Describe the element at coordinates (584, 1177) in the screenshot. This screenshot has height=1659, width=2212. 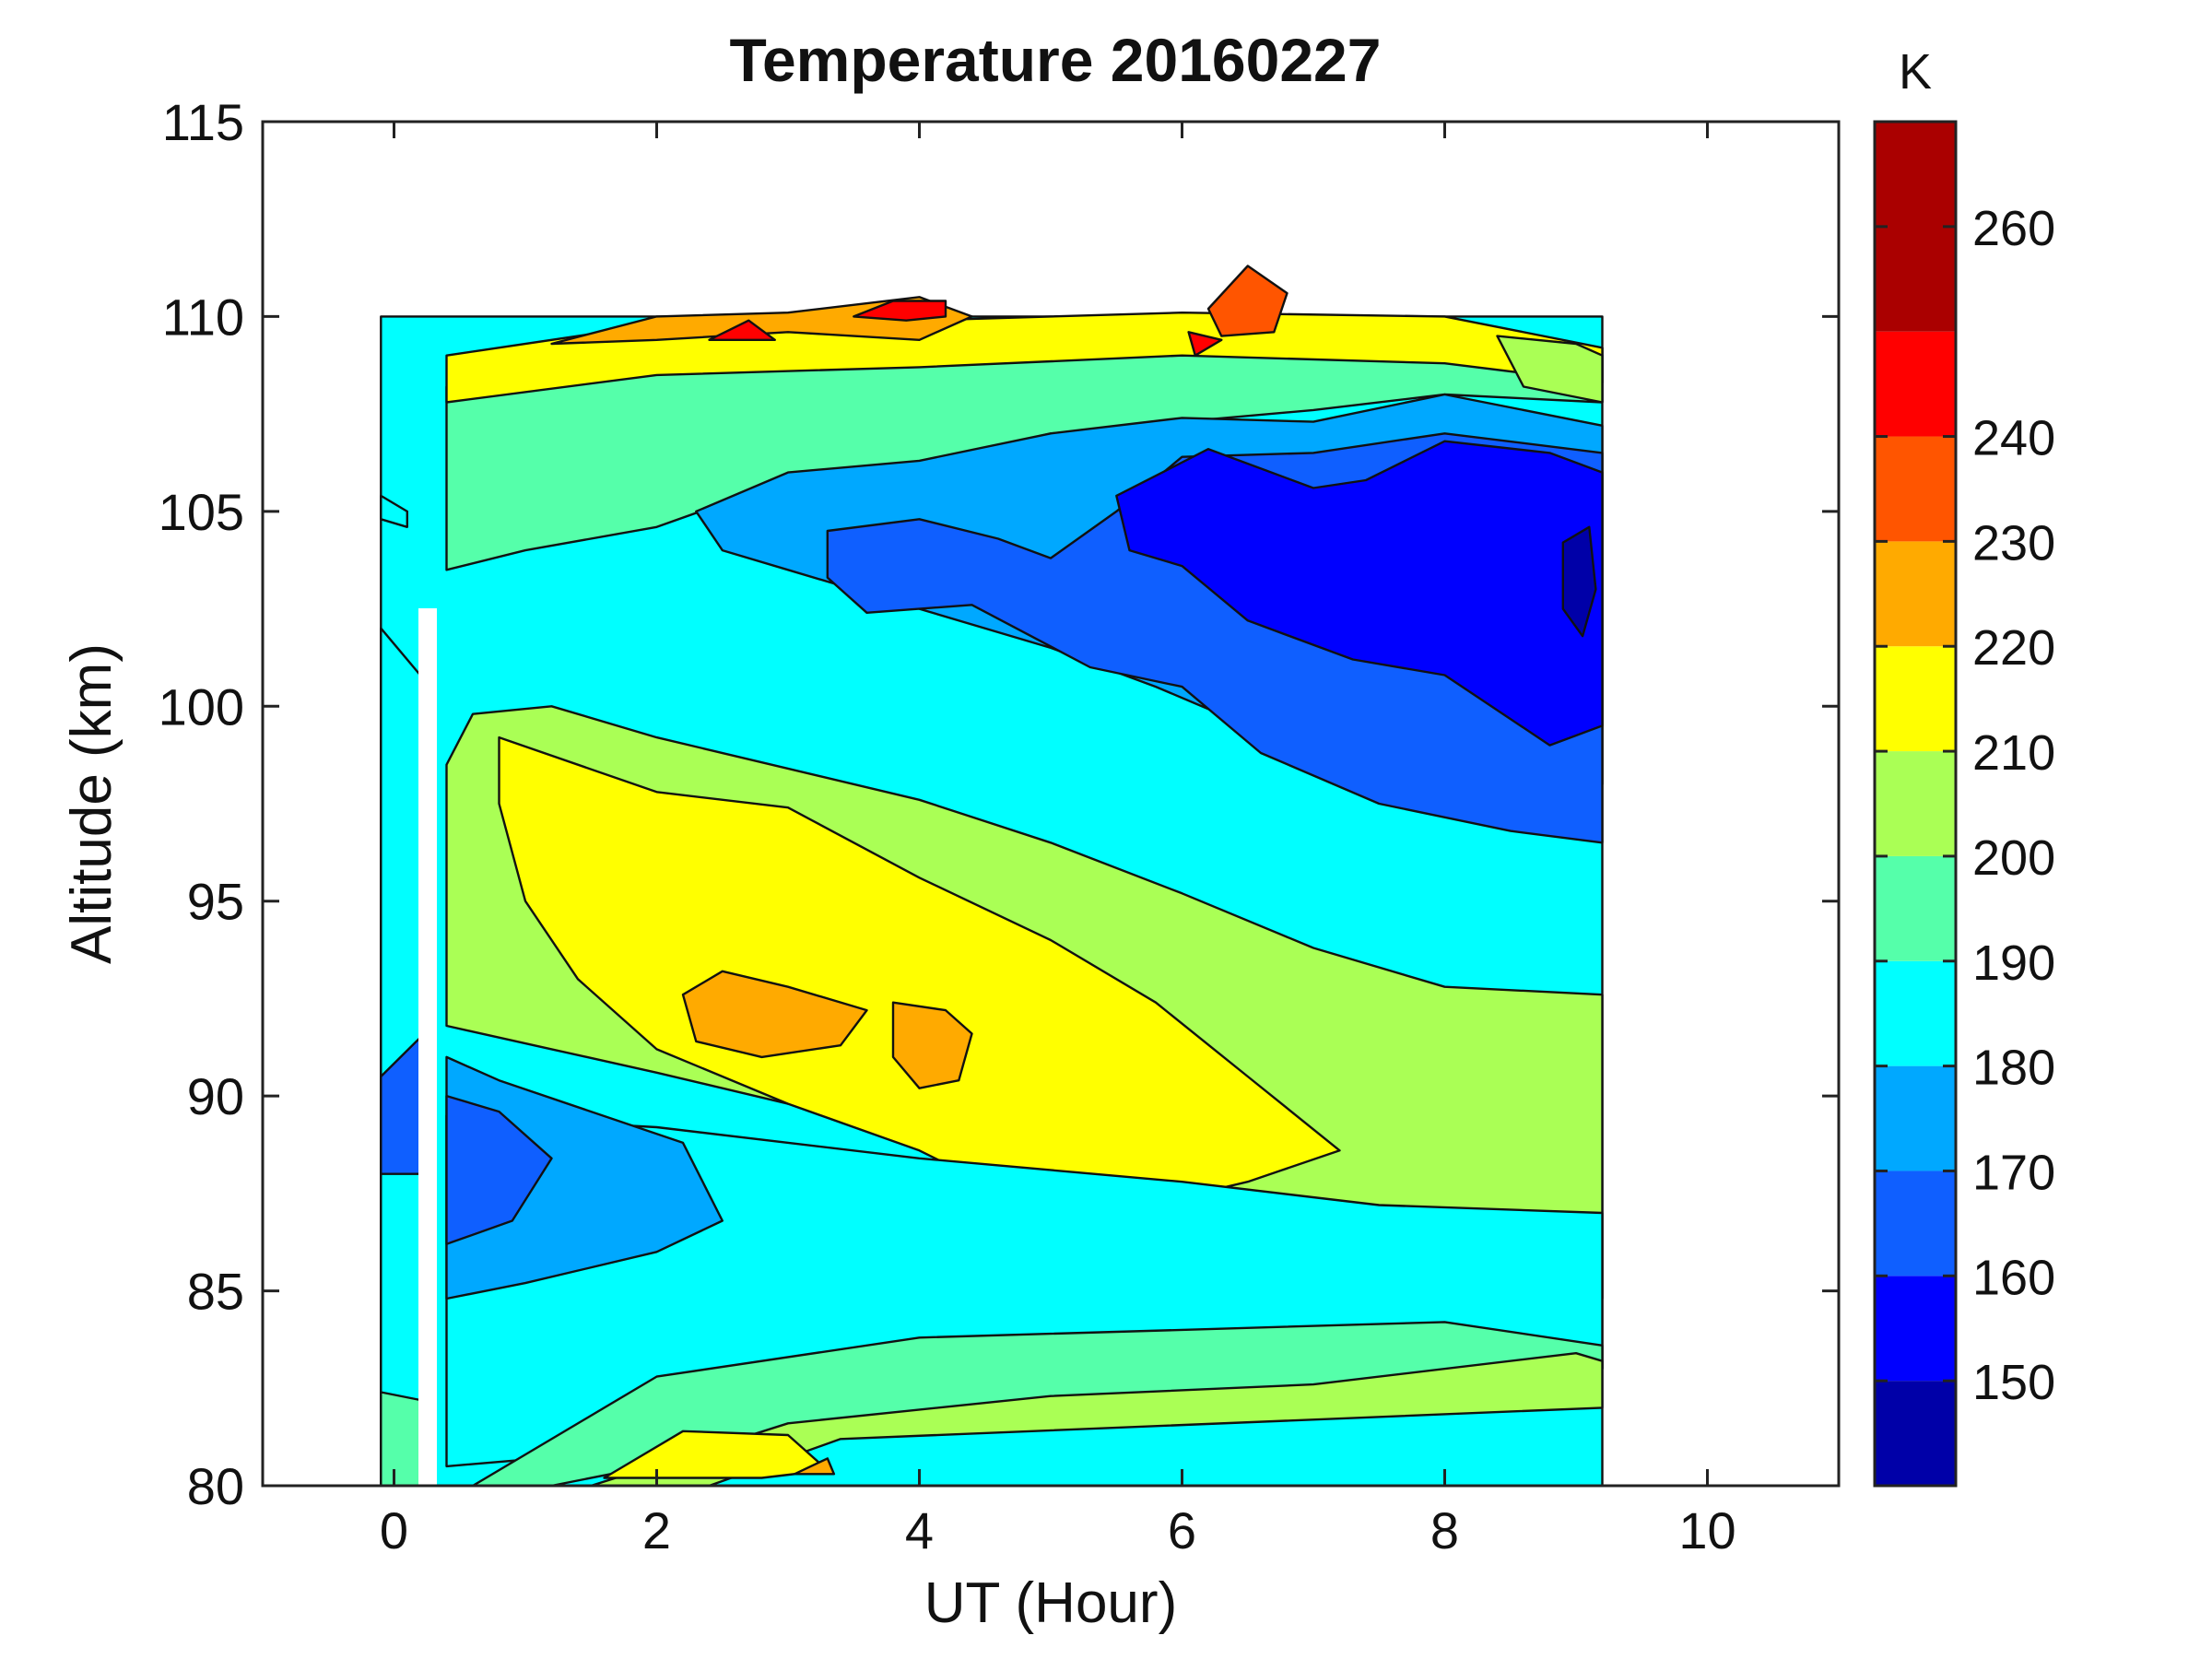
I see `band-lower-lightblue` at that location.